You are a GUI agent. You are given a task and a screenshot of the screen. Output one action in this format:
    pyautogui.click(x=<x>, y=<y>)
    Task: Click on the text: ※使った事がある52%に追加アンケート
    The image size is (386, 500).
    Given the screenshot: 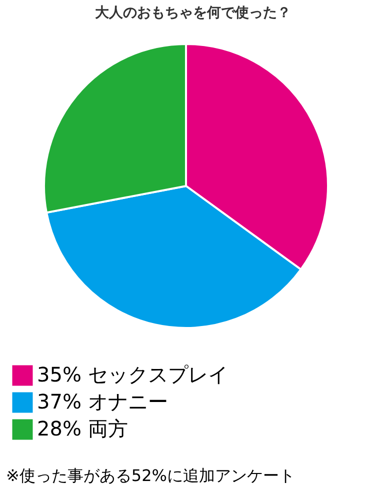 What is the action you would take?
    pyautogui.click(x=150, y=475)
    